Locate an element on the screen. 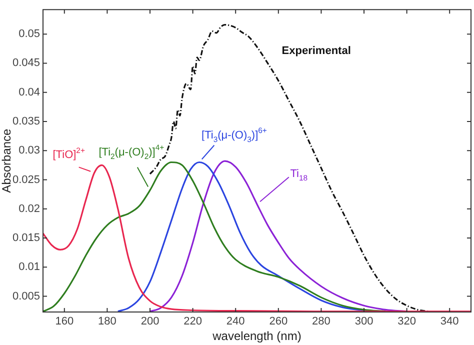  x-tick-label: 300 is located at coordinates (364, 322).